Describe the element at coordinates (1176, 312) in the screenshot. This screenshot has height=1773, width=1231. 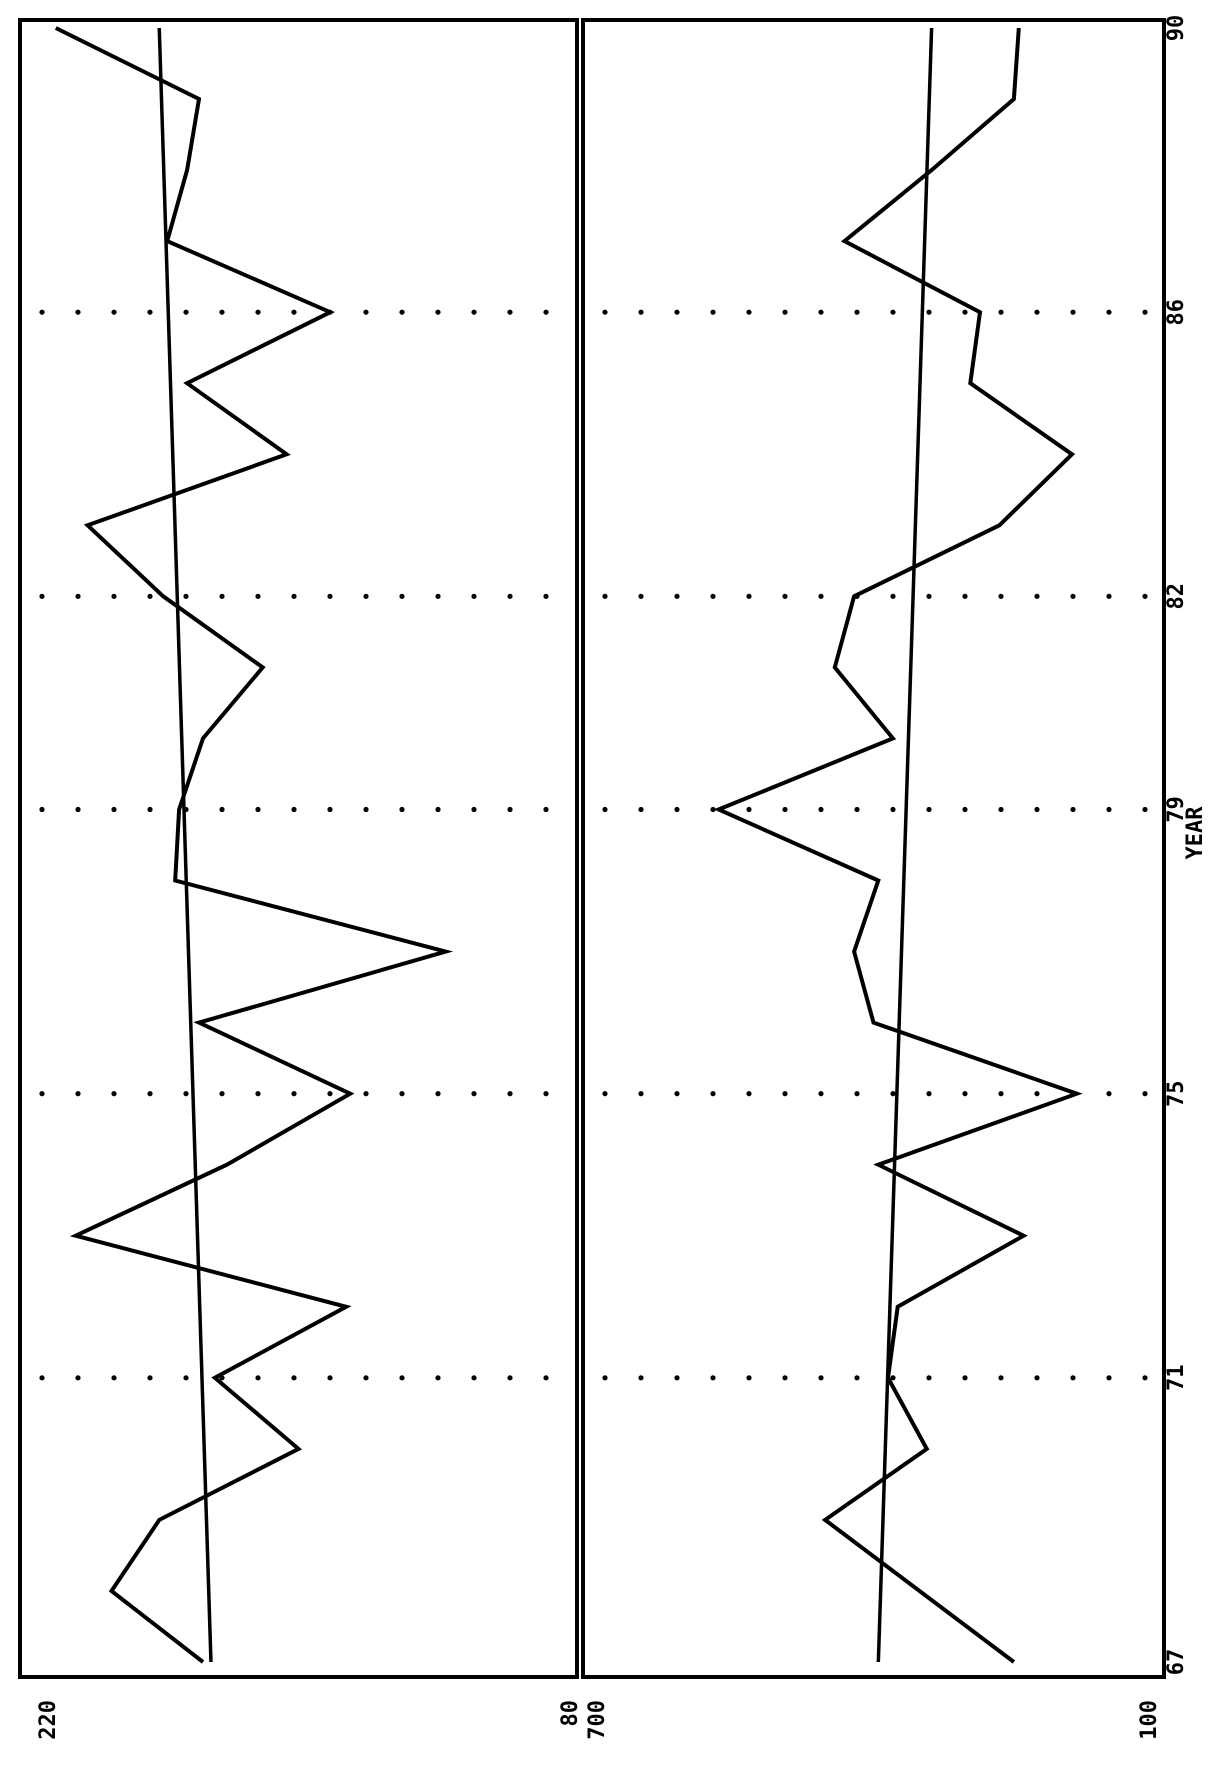
I see `x-tick-label: 86` at that location.